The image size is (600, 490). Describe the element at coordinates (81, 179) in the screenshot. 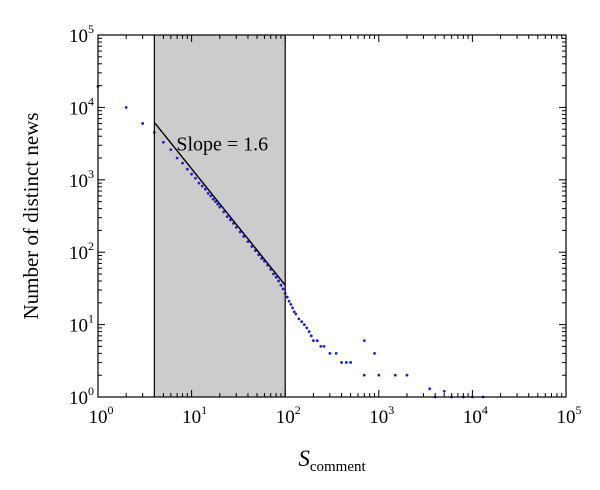

I see `y-tick-label: 10³` at that location.